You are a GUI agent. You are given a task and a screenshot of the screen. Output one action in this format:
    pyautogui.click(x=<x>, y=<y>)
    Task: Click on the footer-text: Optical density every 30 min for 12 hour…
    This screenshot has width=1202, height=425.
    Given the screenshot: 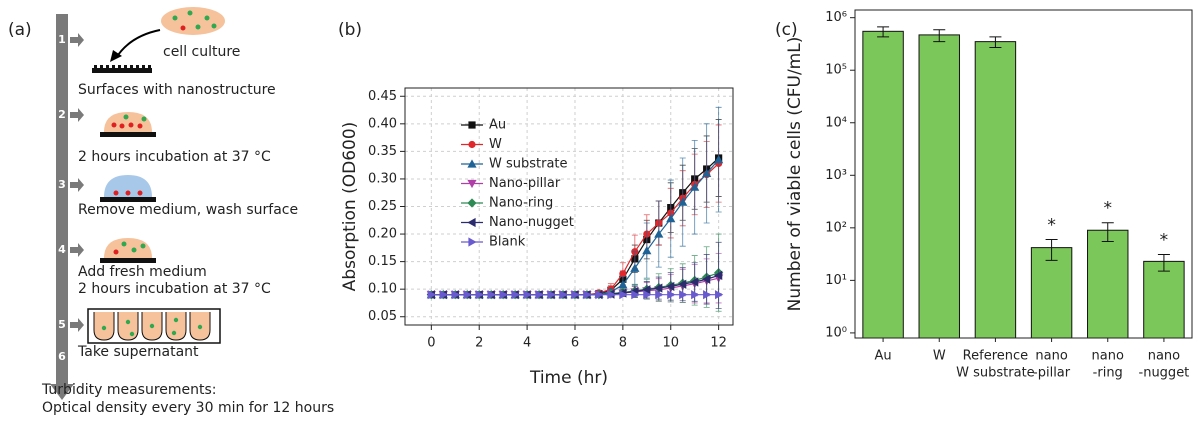 What is the action you would take?
    pyautogui.click(x=188, y=408)
    